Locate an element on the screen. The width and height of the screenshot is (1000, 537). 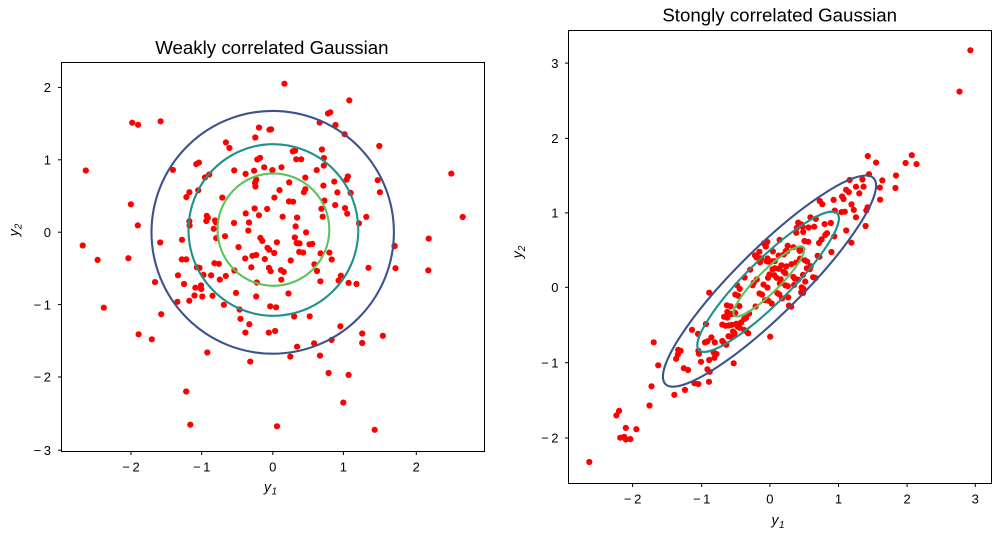
svg-text: Stongly correlated Gaussian is located at coordinates (779, 15).